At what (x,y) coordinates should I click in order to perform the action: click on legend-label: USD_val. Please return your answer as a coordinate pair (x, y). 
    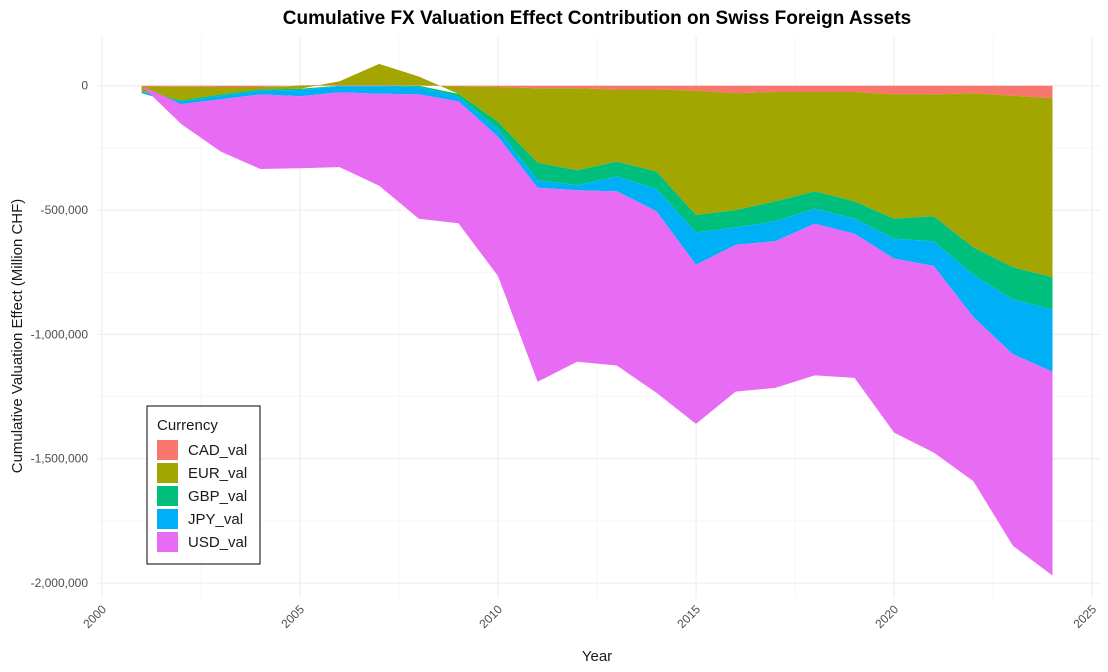
    Looking at the image, I should click on (217, 542).